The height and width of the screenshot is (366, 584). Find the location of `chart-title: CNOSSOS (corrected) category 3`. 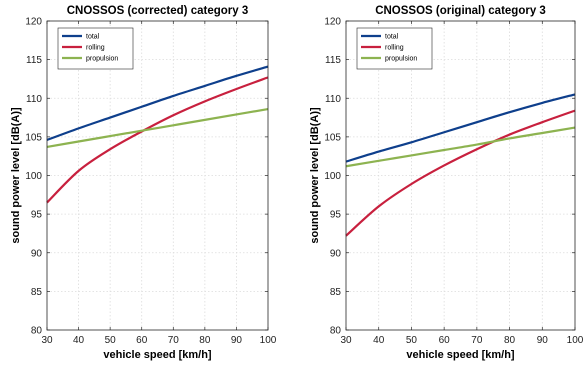

chart-title: CNOSSOS (corrected) category 3 is located at coordinates (158, 11).